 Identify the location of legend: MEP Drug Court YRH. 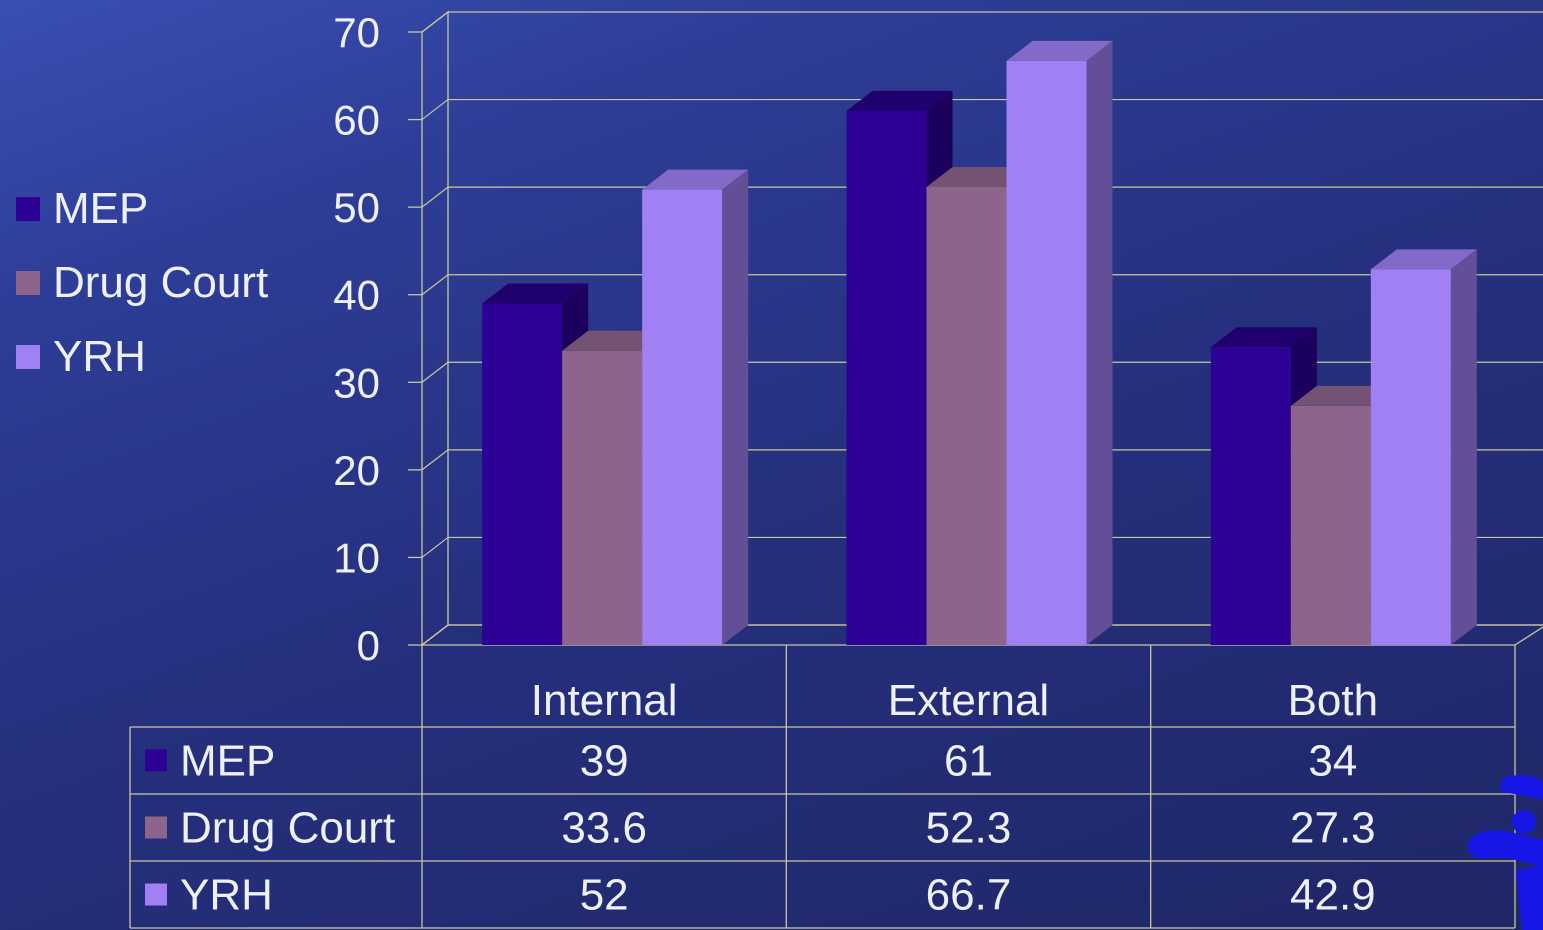
(142, 283).